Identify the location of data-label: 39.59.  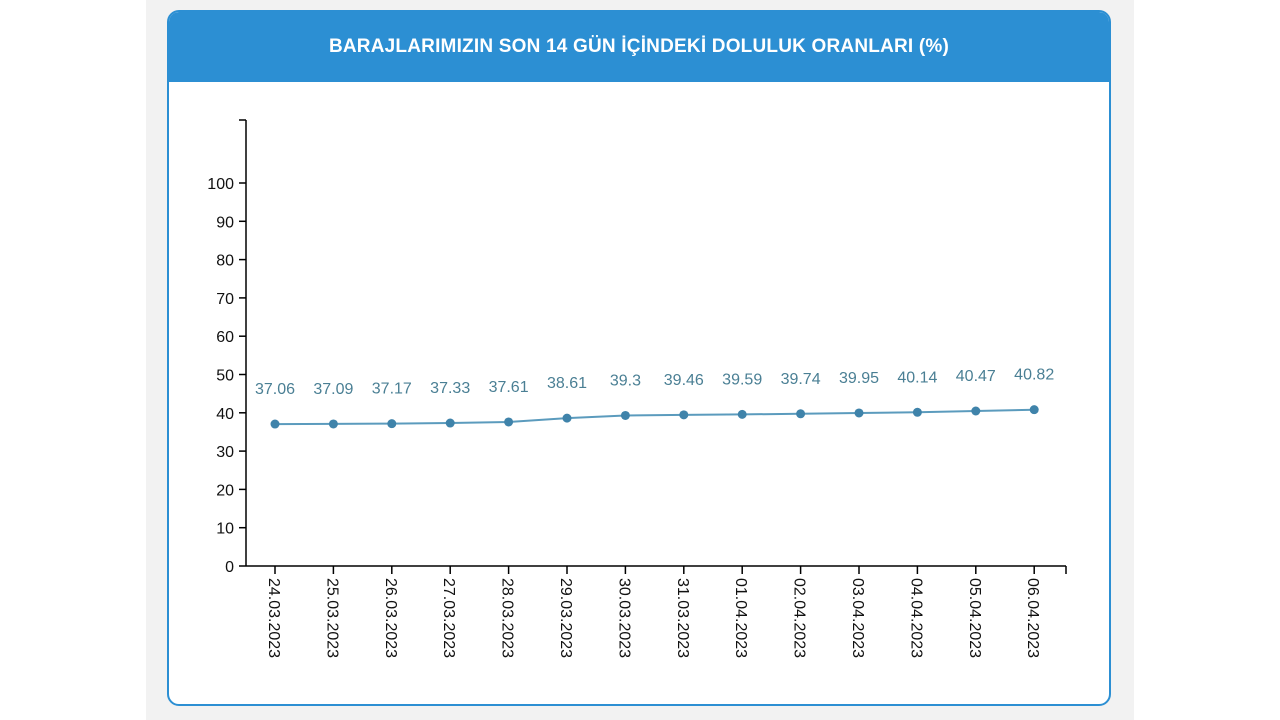
(742, 379).